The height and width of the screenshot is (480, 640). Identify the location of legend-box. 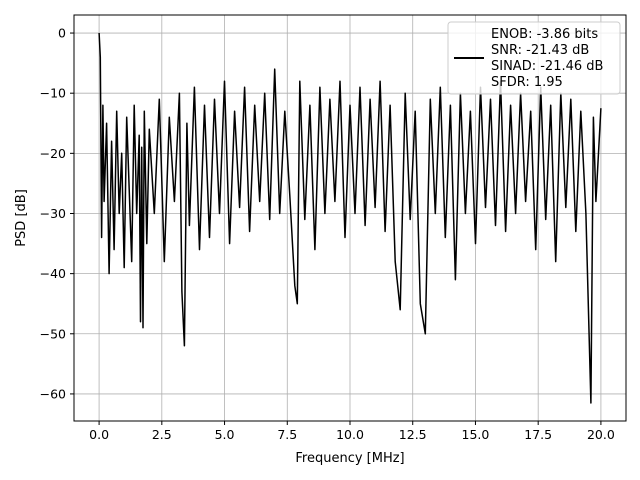
(534, 58).